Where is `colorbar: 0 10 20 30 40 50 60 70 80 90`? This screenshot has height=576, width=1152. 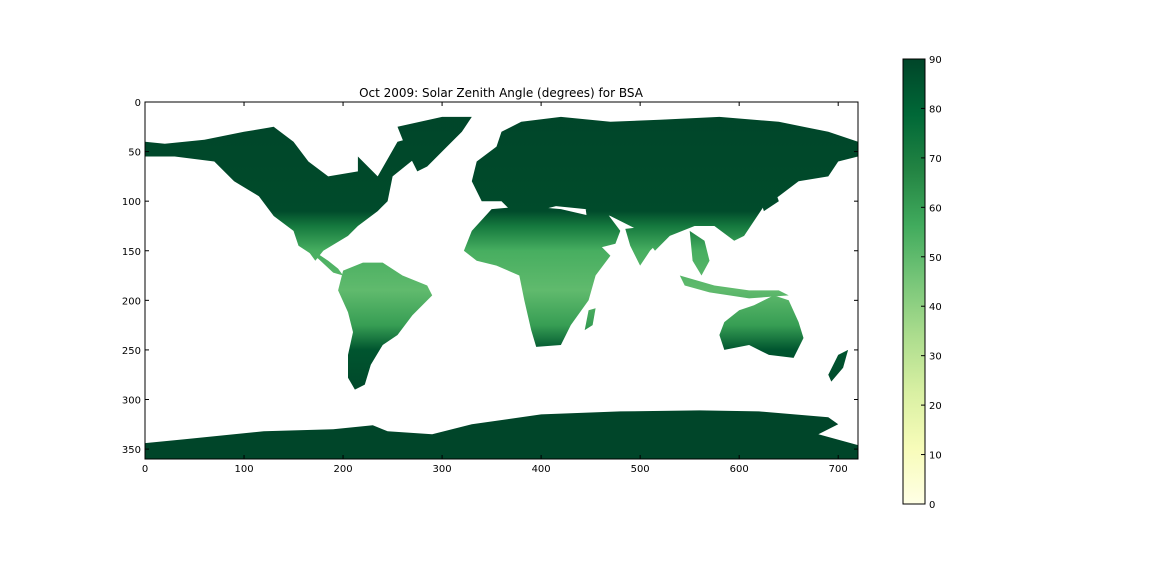
colorbar: 0 10 20 30 40 50 60 70 80 90 is located at coordinates (922, 283).